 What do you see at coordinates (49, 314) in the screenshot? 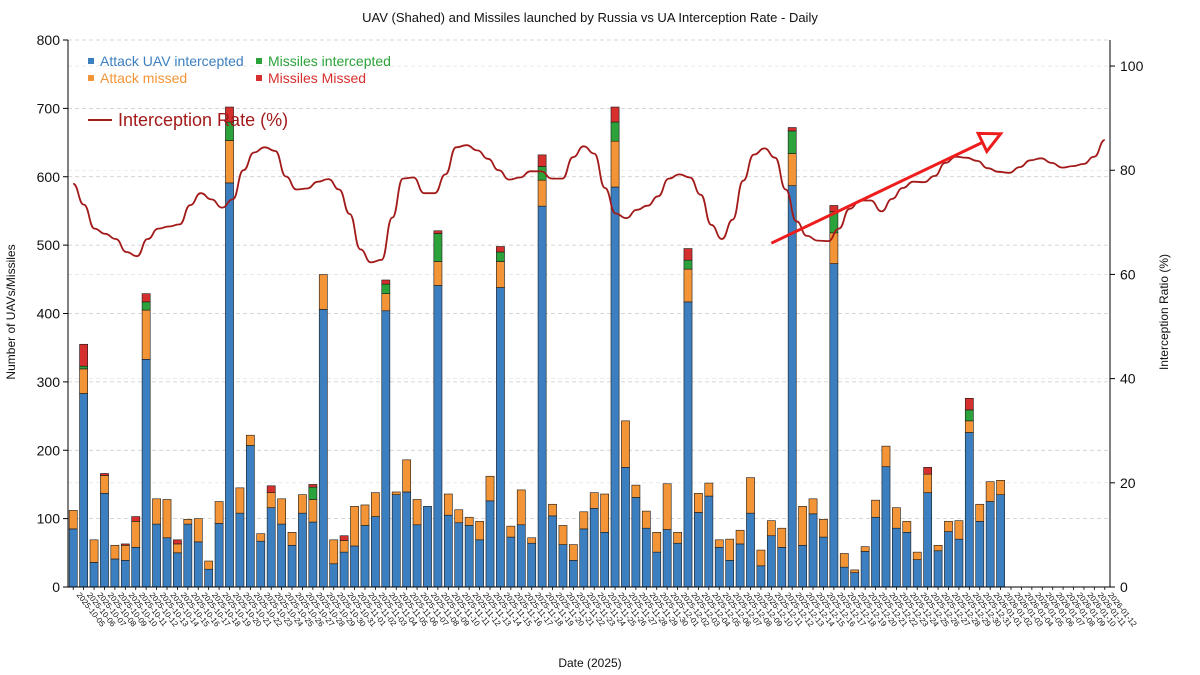
I see `y-tick-label: 400` at bounding box center [49, 314].